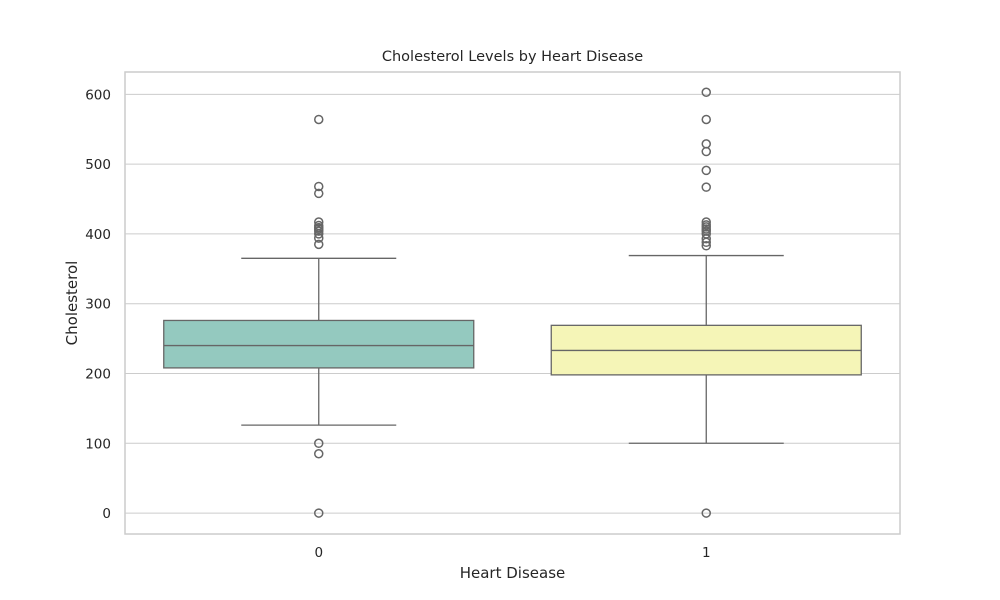 The height and width of the screenshot is (600, 1000). Describe the element at coordinates (98, 305) in the screenshot. I see `y-tick-label: 300` at that location.